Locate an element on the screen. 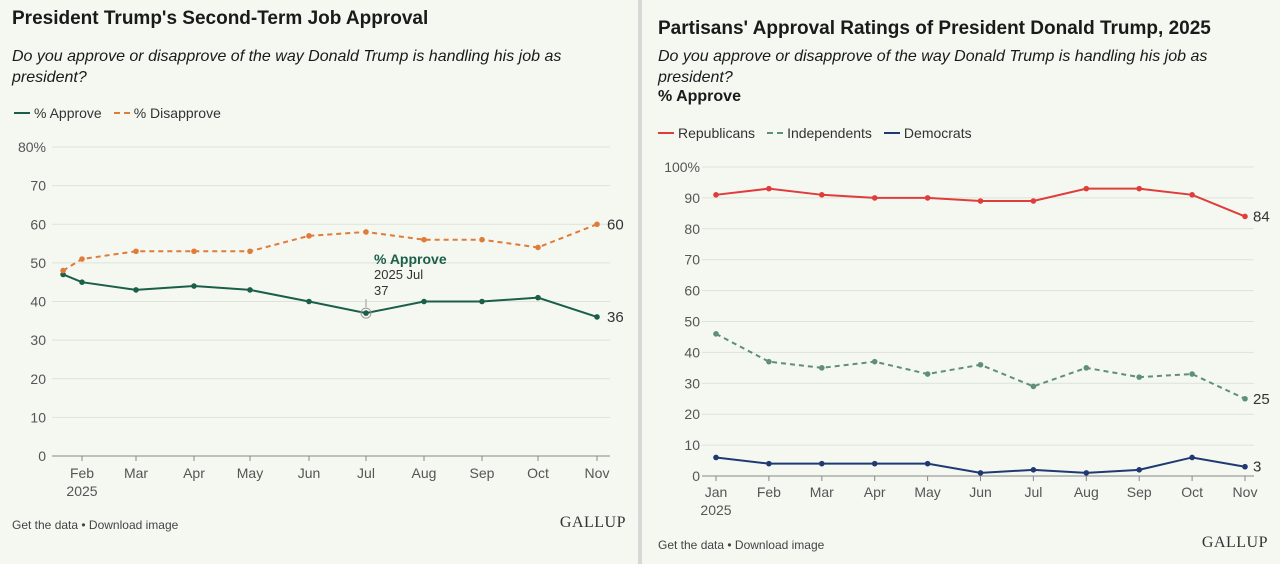  y-tick-label: 50 is located at coordinates (692, 322).